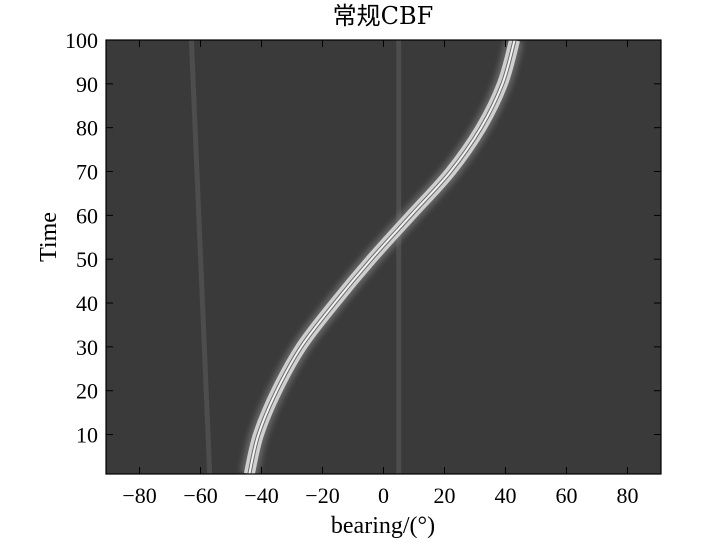 Image resolution: width=709 pixels, height=542 pixels. I want to click on x-tick-label: 20, so click(444, 495).